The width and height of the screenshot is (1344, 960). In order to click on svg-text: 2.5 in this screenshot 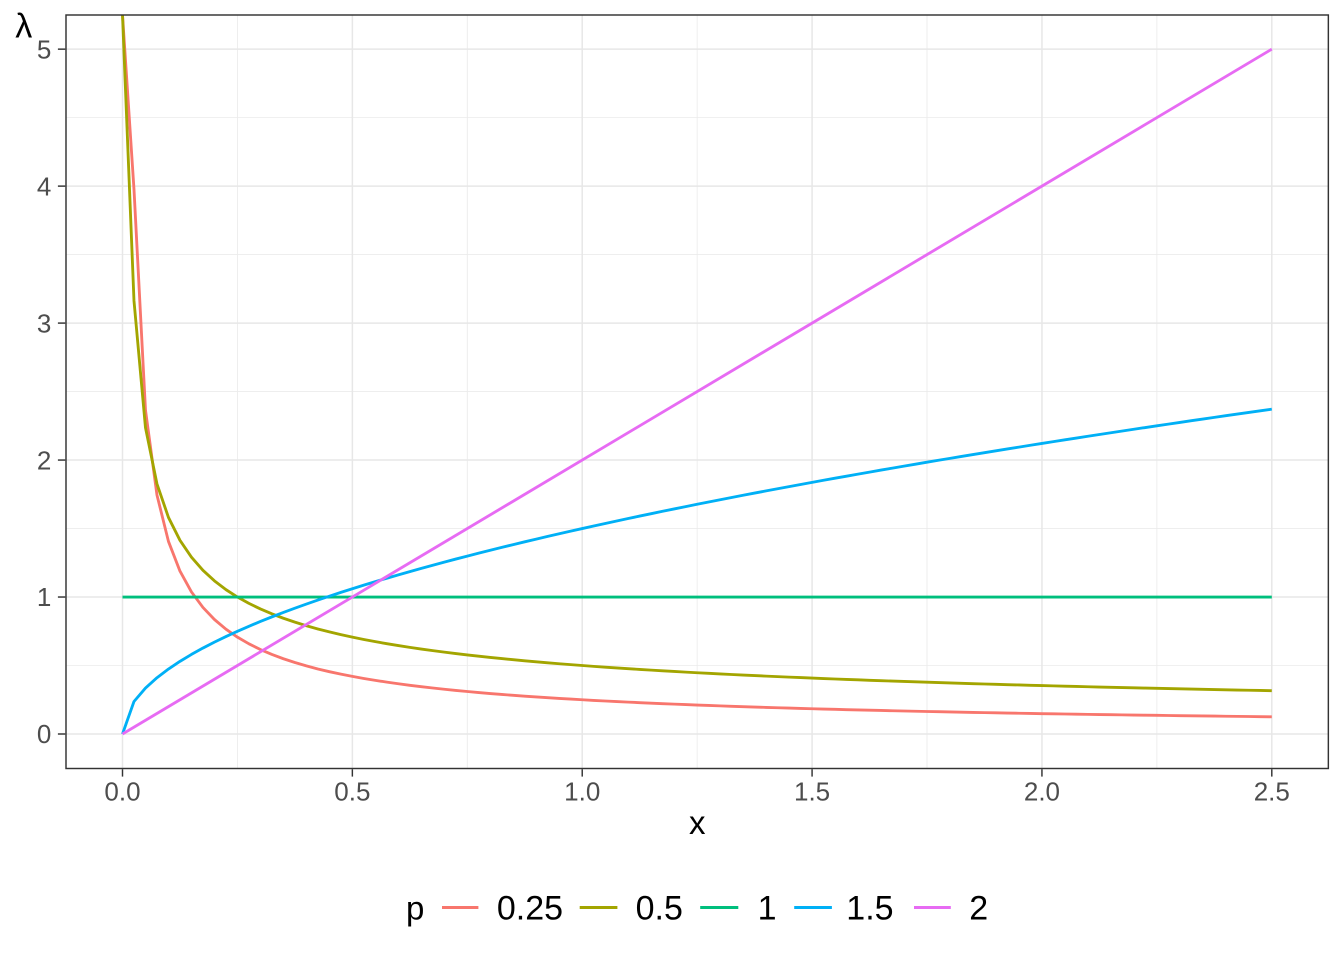, I will do `click(1272, 792)`.